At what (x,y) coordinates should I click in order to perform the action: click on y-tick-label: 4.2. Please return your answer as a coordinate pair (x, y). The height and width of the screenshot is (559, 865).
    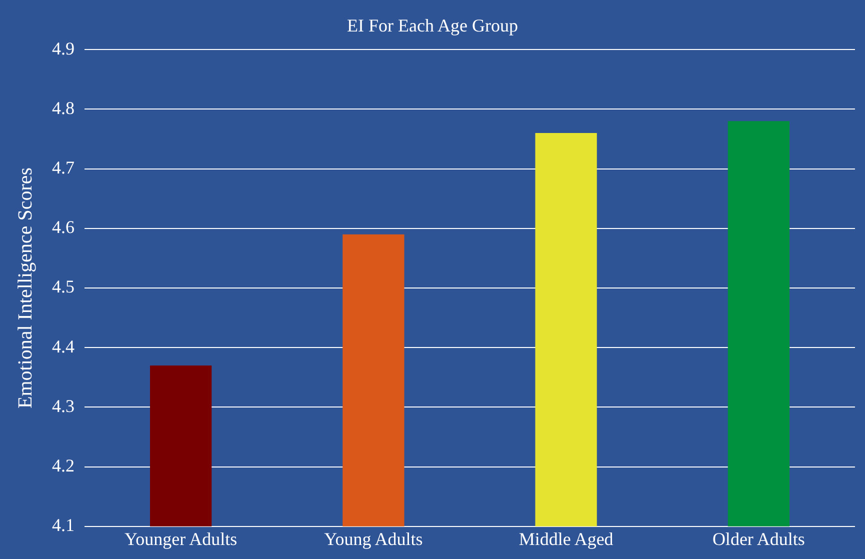
    Looking at the image, I should click on (63, 466).